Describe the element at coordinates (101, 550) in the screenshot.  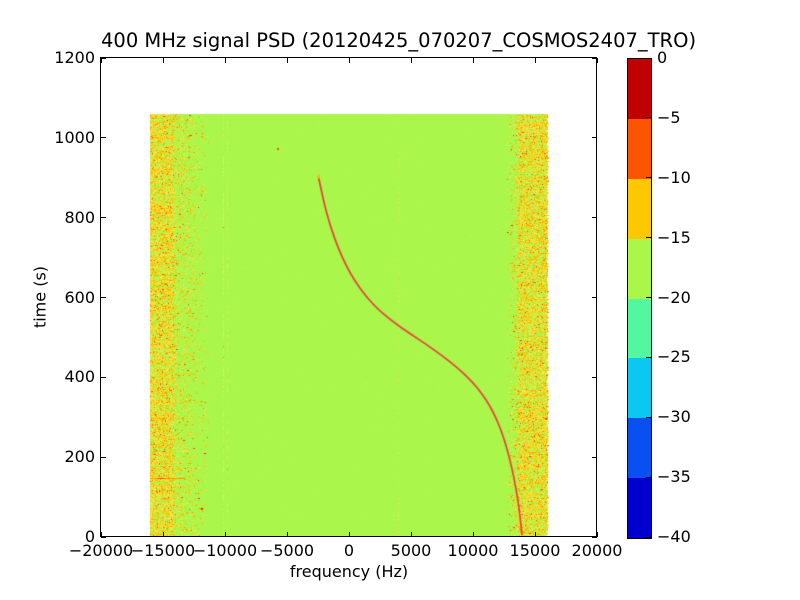
I see `x-tick-label: −20000` at that location.